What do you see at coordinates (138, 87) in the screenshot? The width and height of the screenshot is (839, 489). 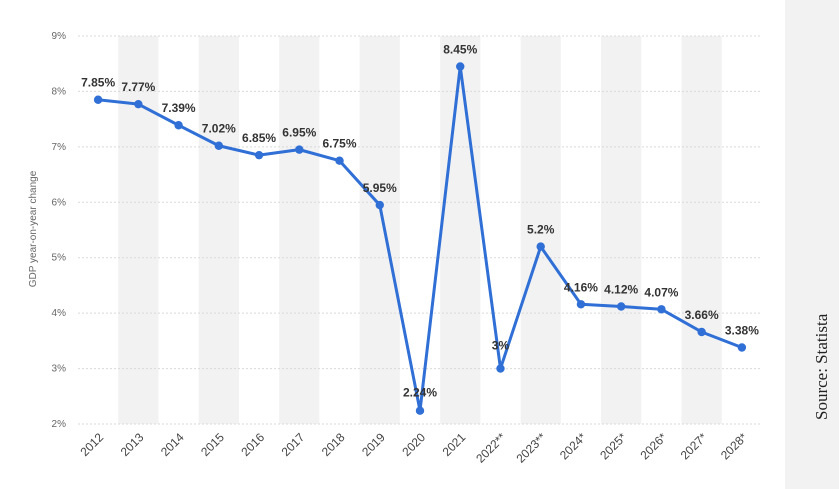 I see `data-label: 7.77%` at bounding box center [138, 87].